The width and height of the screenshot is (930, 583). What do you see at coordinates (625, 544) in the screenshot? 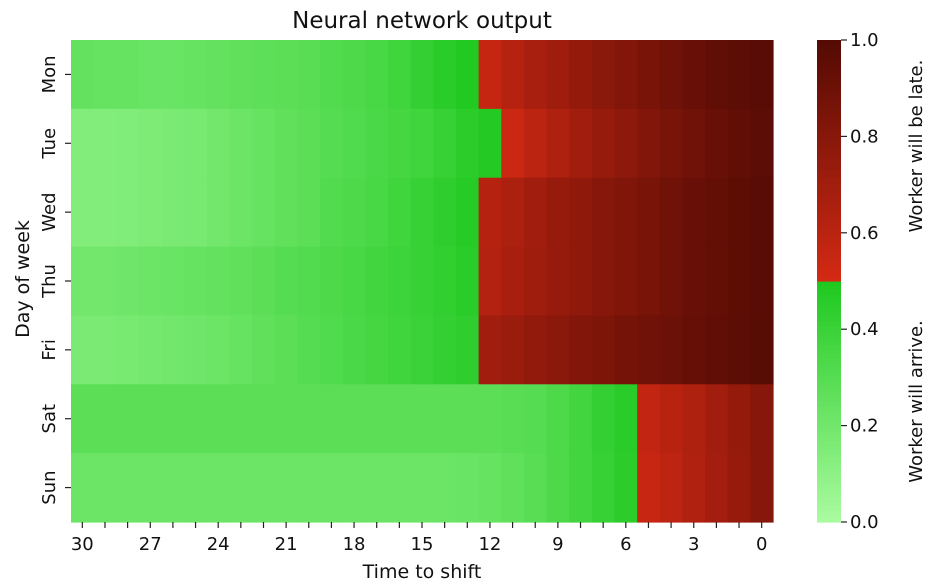
I see `x-tick-label: 6` at bounding box center [625, 544].